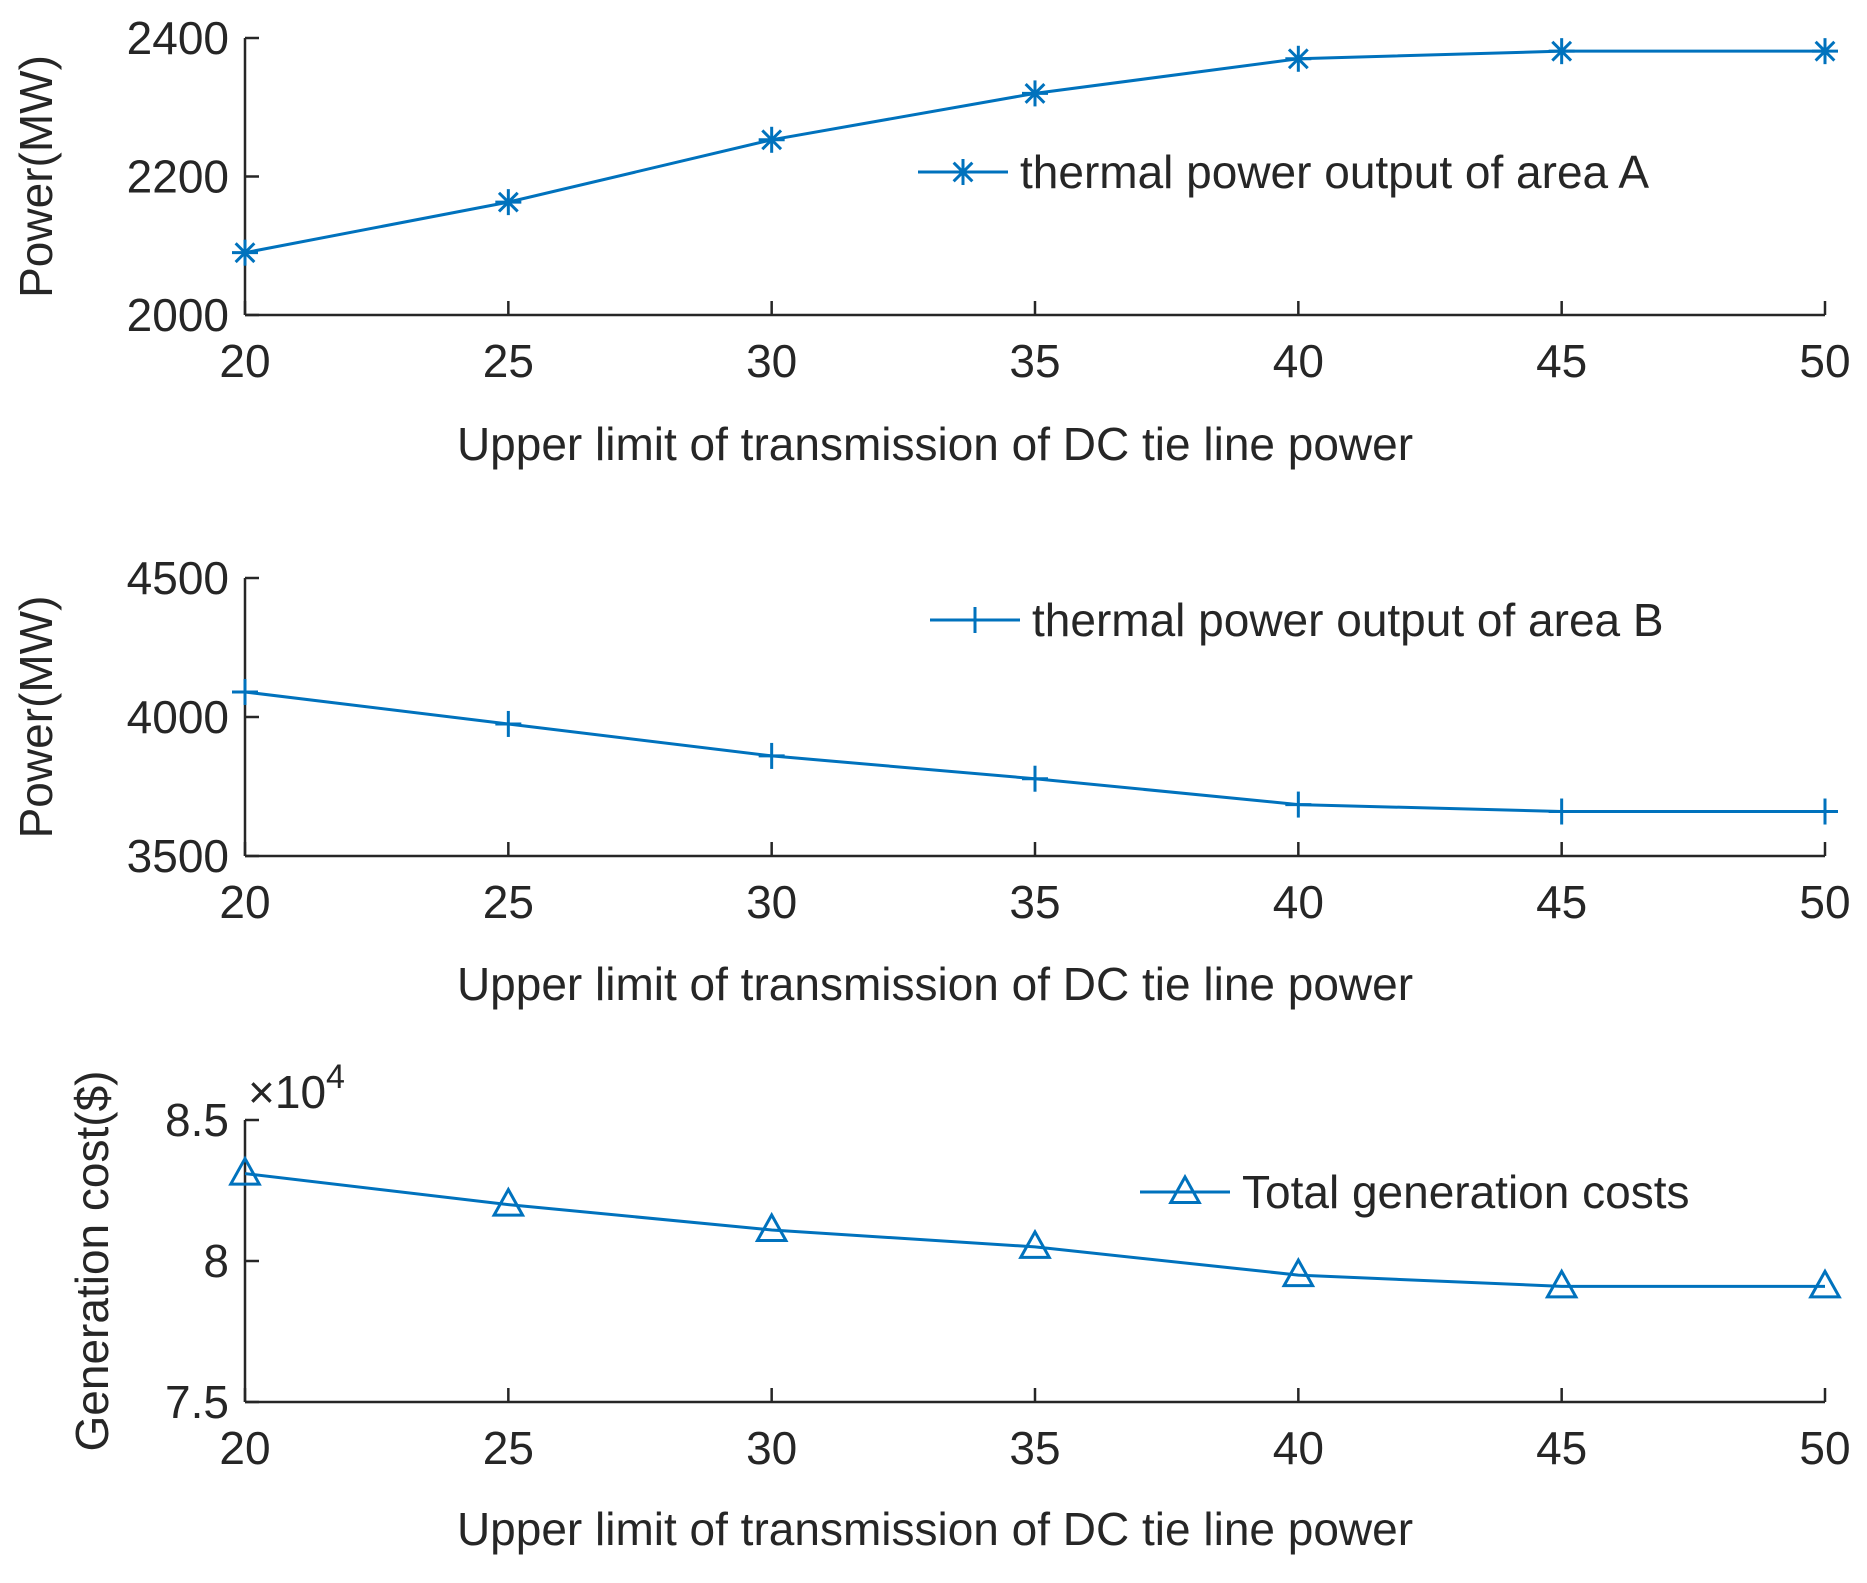 This screenshot has width=1867, height=1583. Describe the element at coordinates (287, 1092) in the screenshot. I see `y-exponent-base: ×10` at that location.